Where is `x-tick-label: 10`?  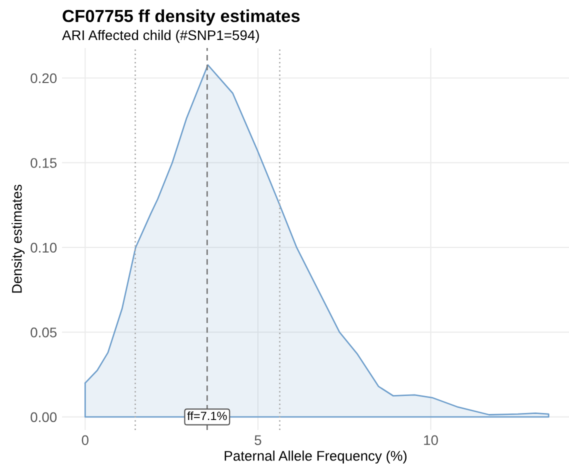 x-tick-label: 10 is located at coordinates (431, 440).